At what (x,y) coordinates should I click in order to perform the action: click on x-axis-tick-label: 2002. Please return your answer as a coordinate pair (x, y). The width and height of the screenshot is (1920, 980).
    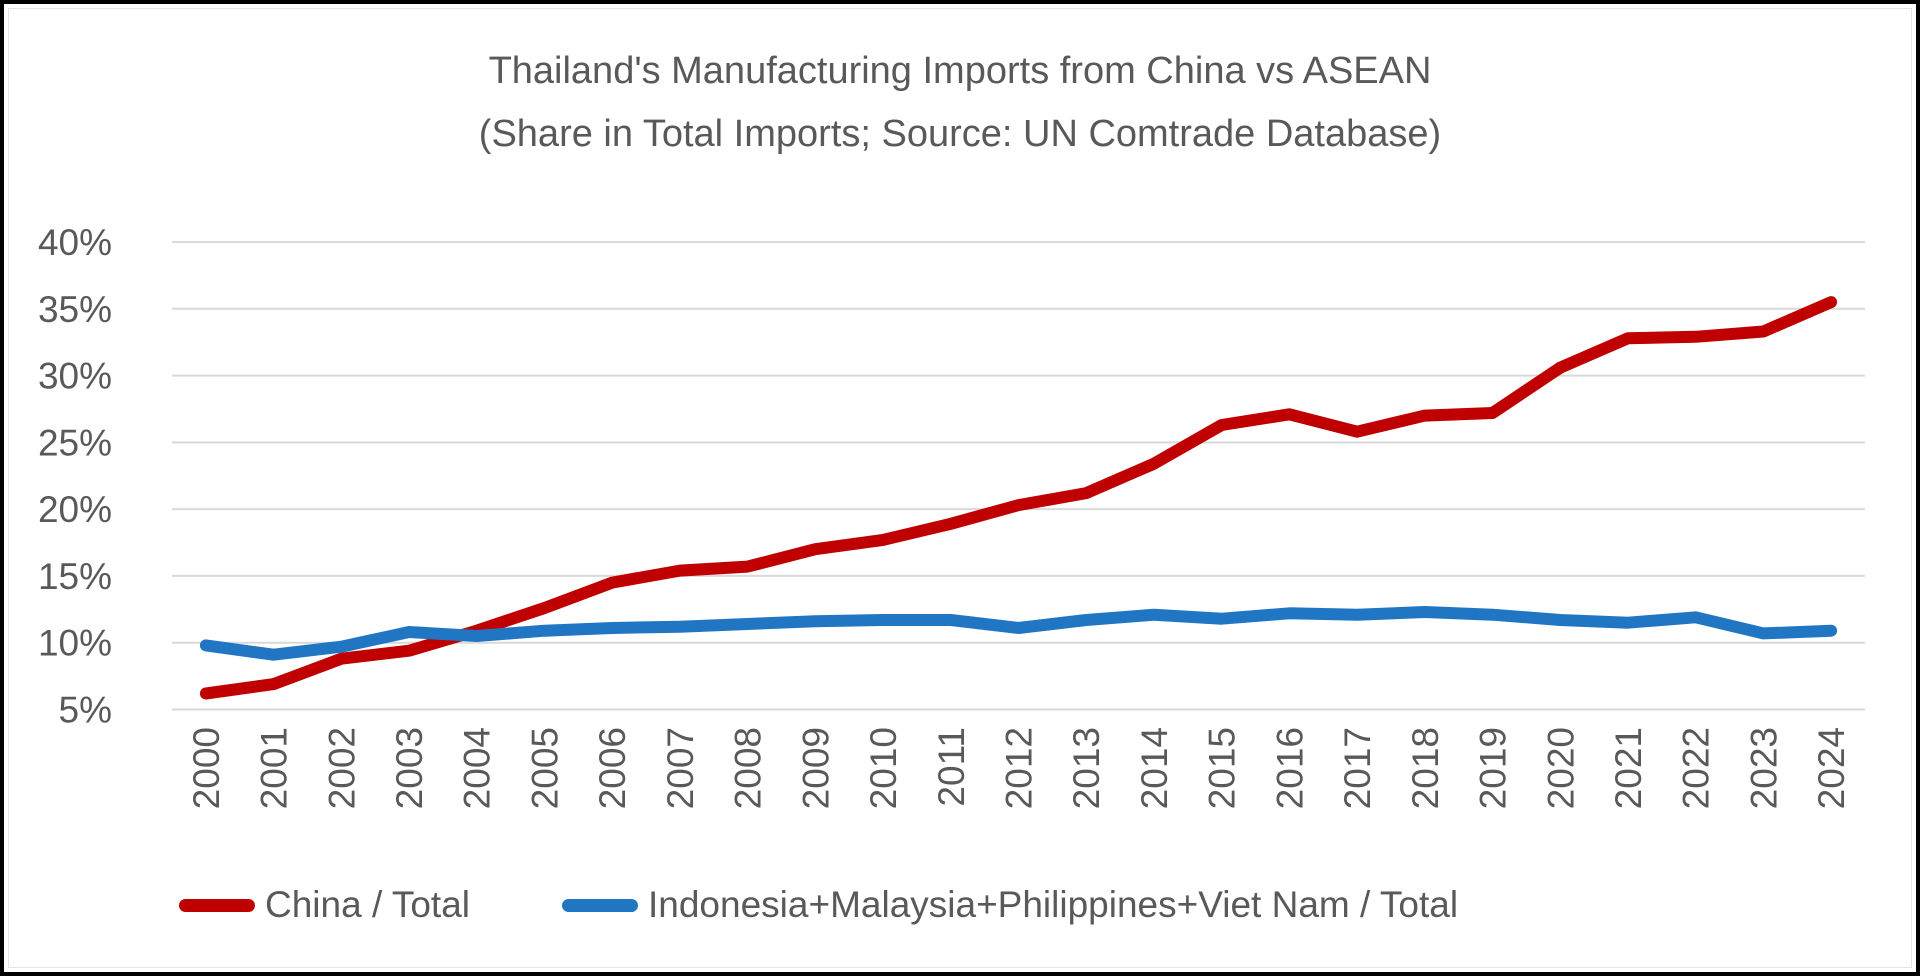
    Looking at the image, I should click on (341, 768).